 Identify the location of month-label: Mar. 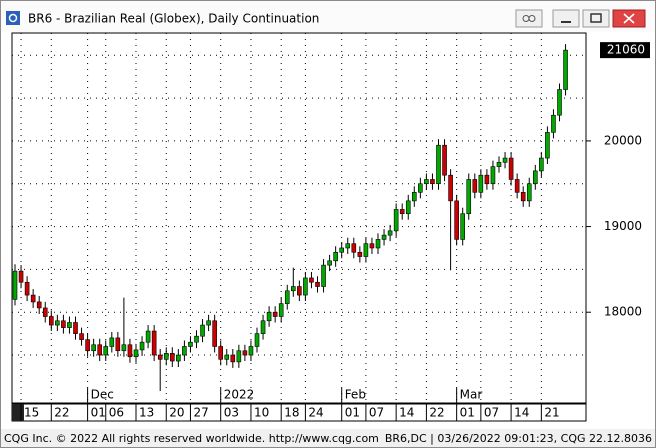
(471, 395).